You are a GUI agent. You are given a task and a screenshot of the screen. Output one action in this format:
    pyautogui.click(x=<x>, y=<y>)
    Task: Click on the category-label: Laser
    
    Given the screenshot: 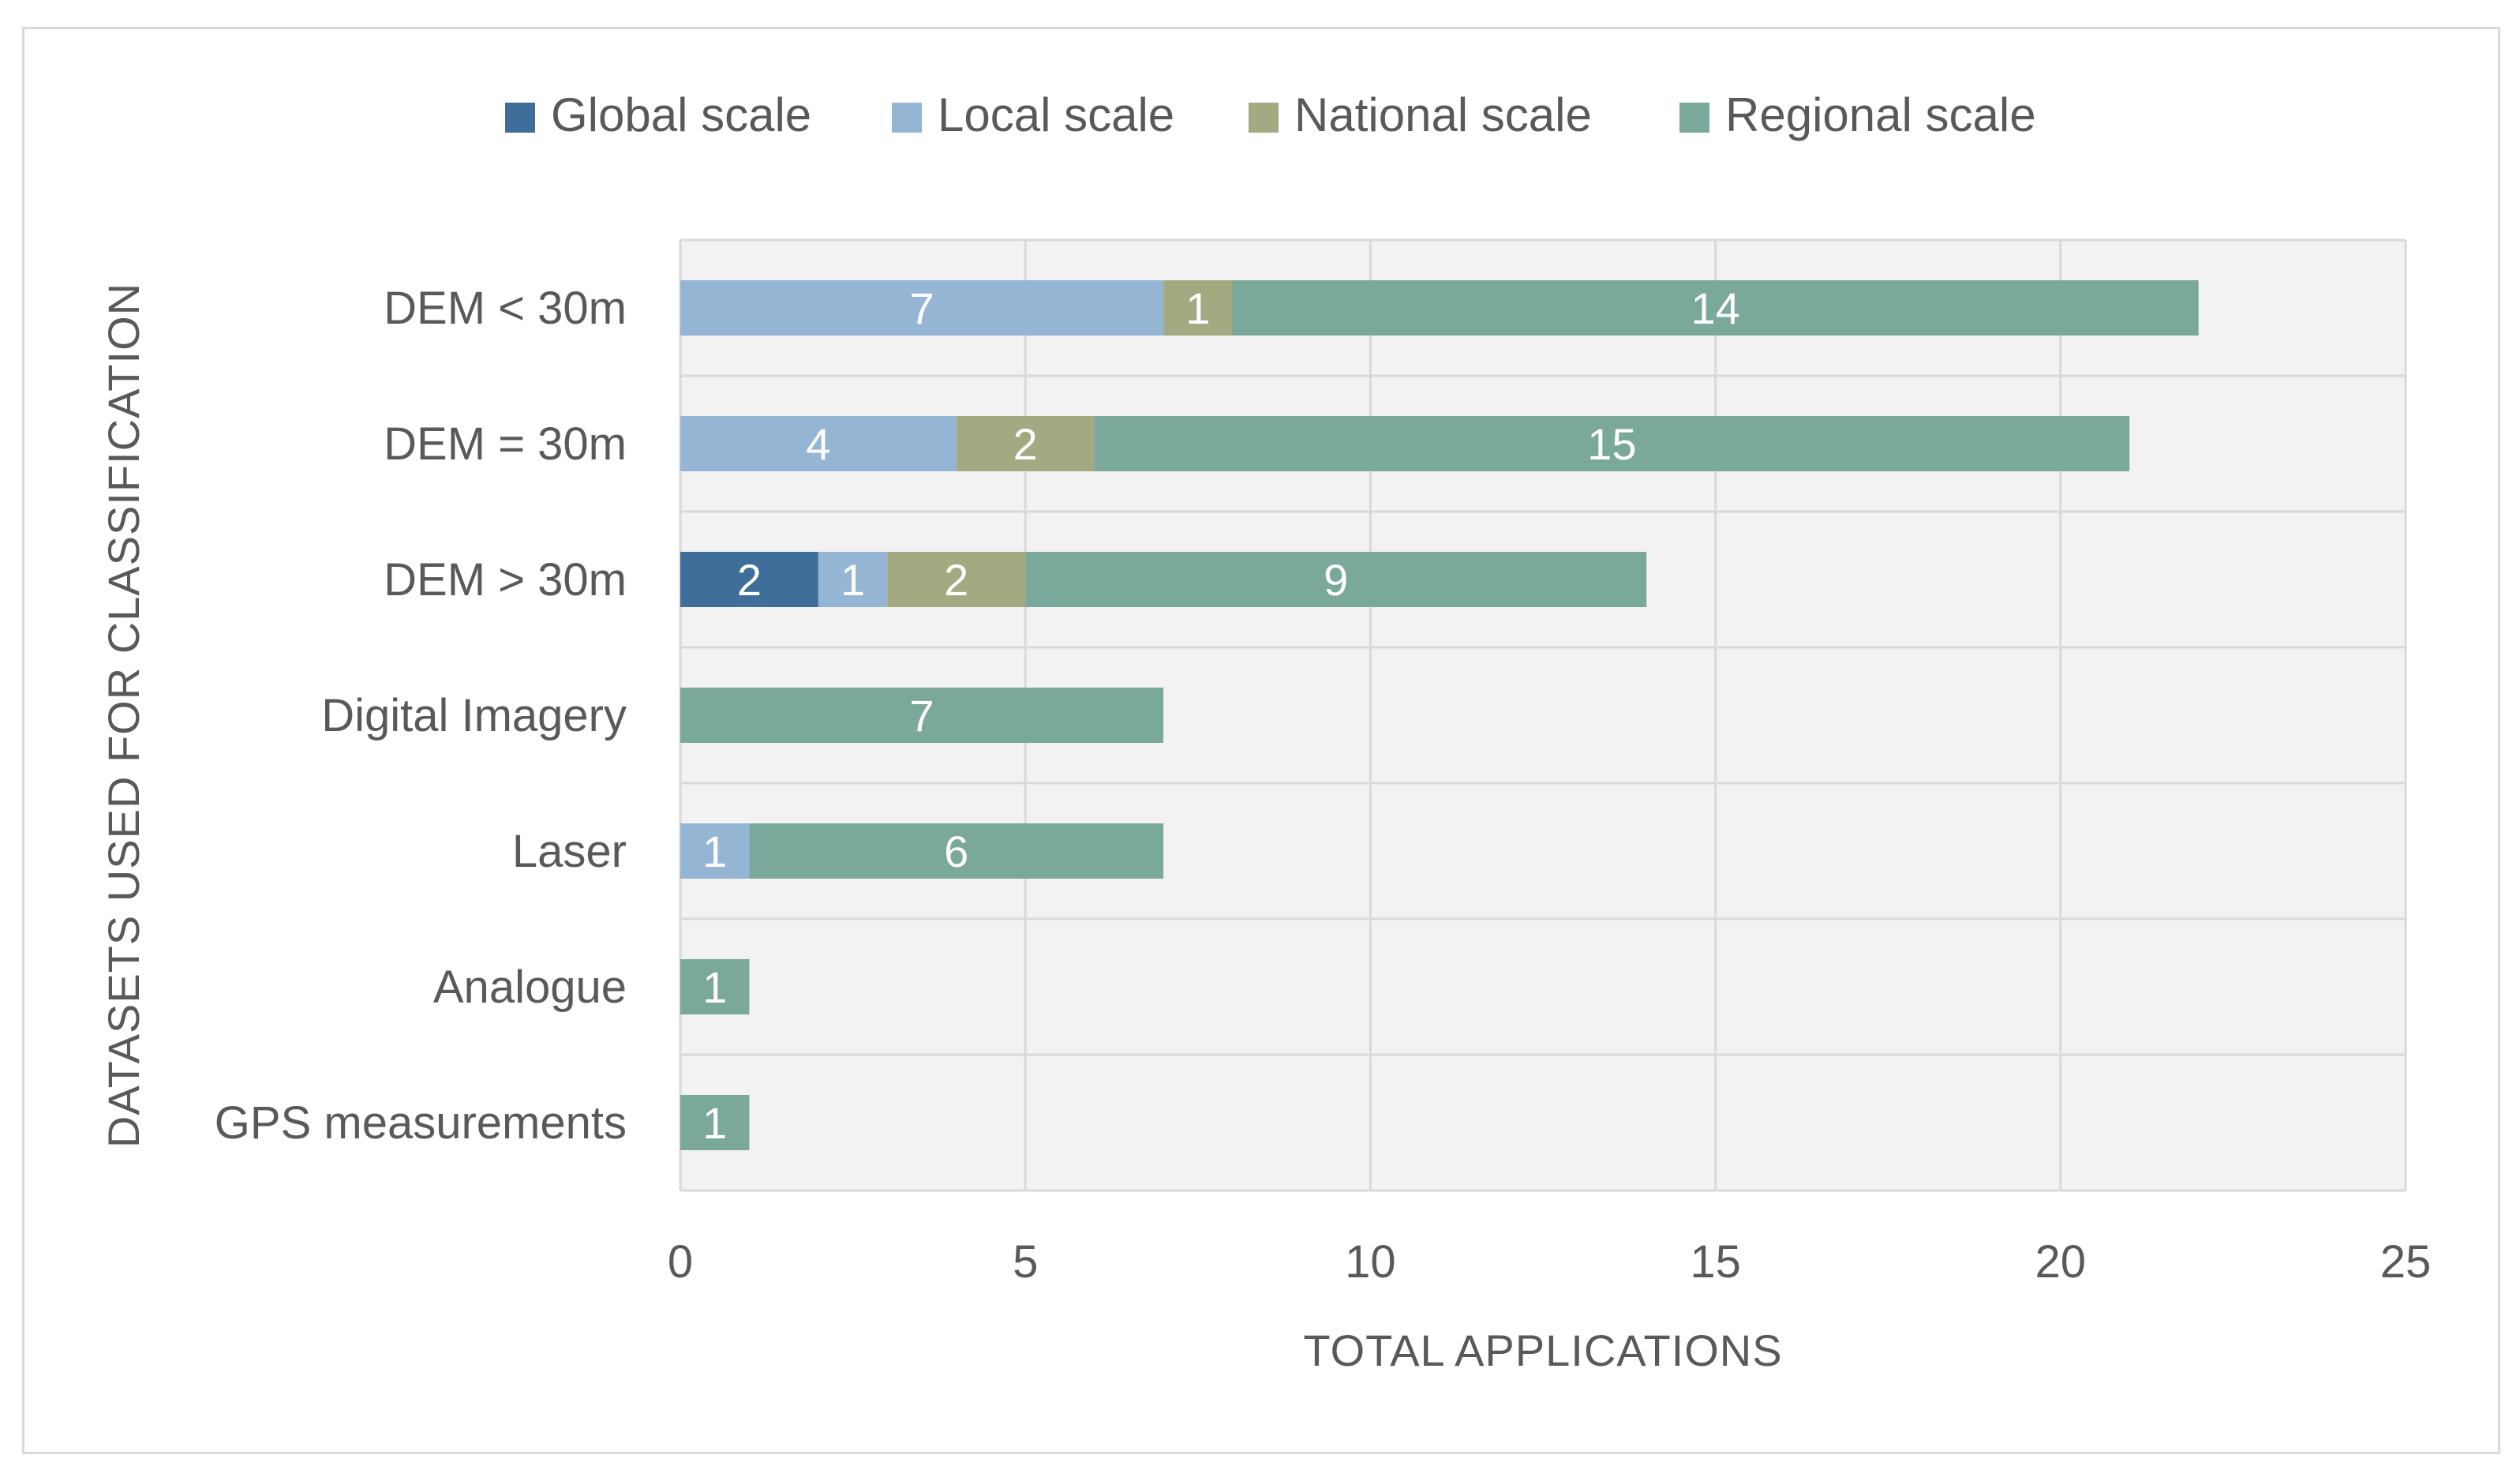 What is the action you would take?
    pyautogui.click(x=569, y=851)
    